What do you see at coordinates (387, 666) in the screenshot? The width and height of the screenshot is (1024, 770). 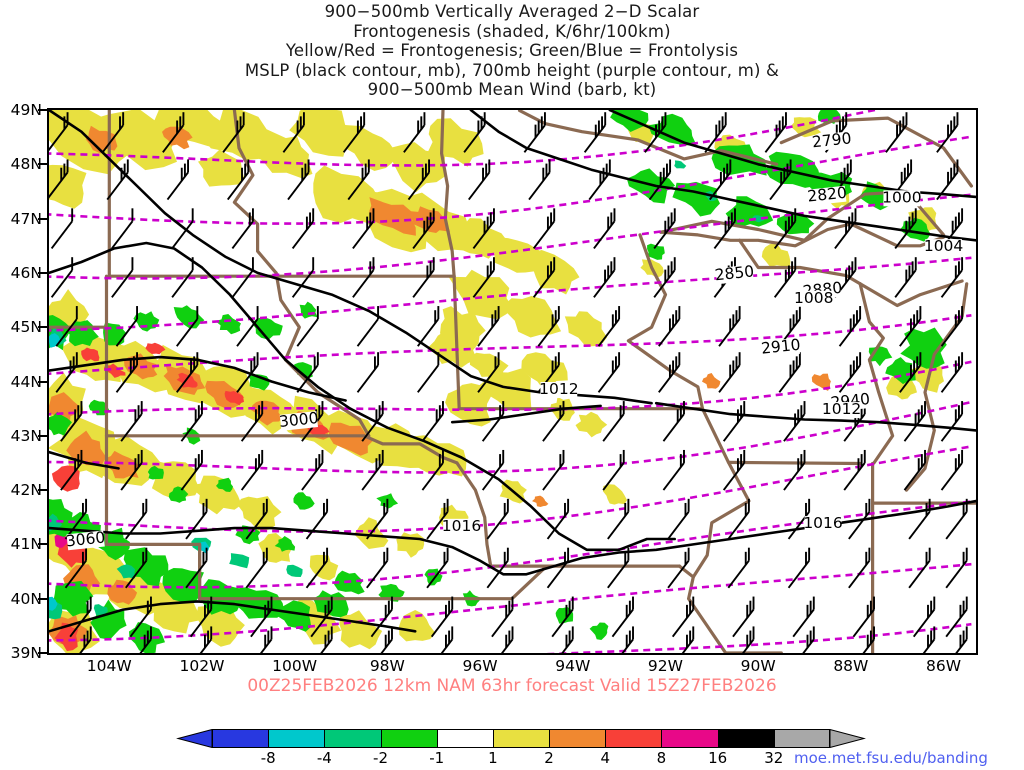 I see `x-axis-label-98w: 98W` at bounding box center [387, 666].